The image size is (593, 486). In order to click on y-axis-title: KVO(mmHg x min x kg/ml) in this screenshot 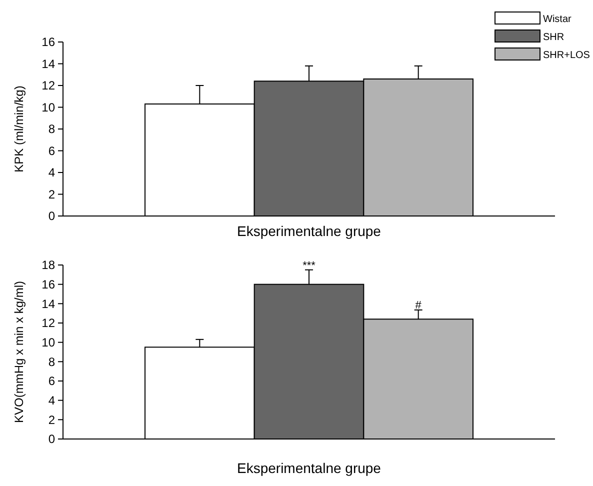, I will do `click(19, 352)`.